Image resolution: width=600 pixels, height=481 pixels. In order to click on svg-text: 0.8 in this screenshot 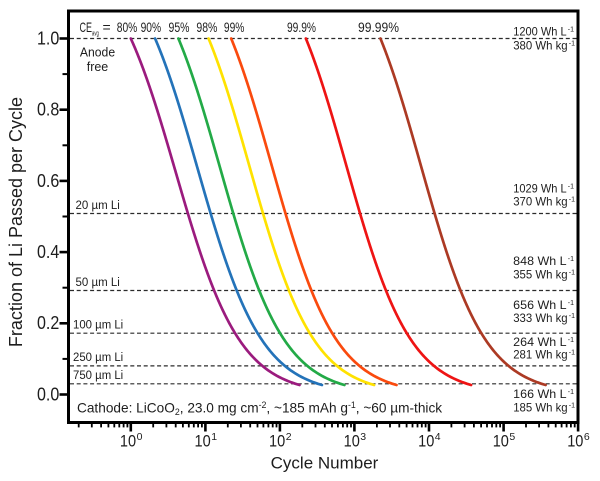, I will do `click(48, 109)`.